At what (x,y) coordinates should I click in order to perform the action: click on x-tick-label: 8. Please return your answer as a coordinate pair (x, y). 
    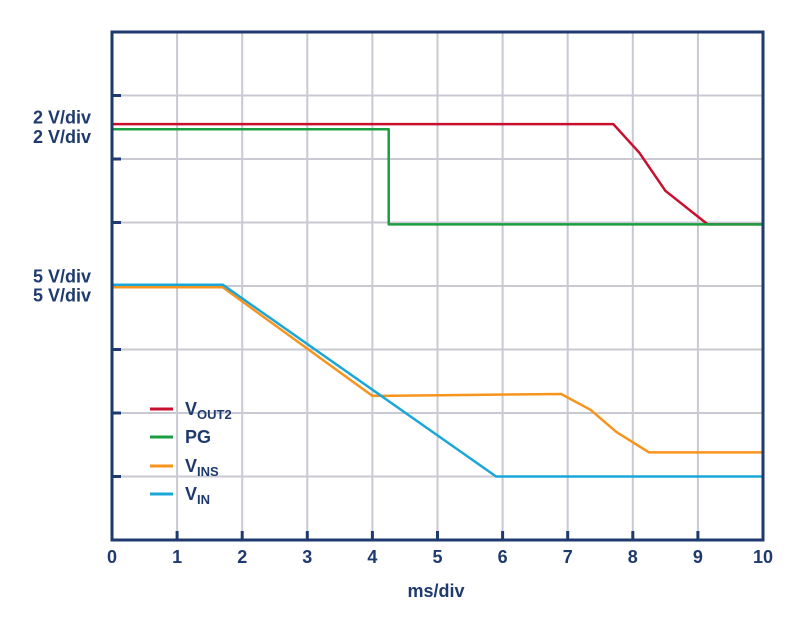
    Looking at the image, I should click on (633, 557).